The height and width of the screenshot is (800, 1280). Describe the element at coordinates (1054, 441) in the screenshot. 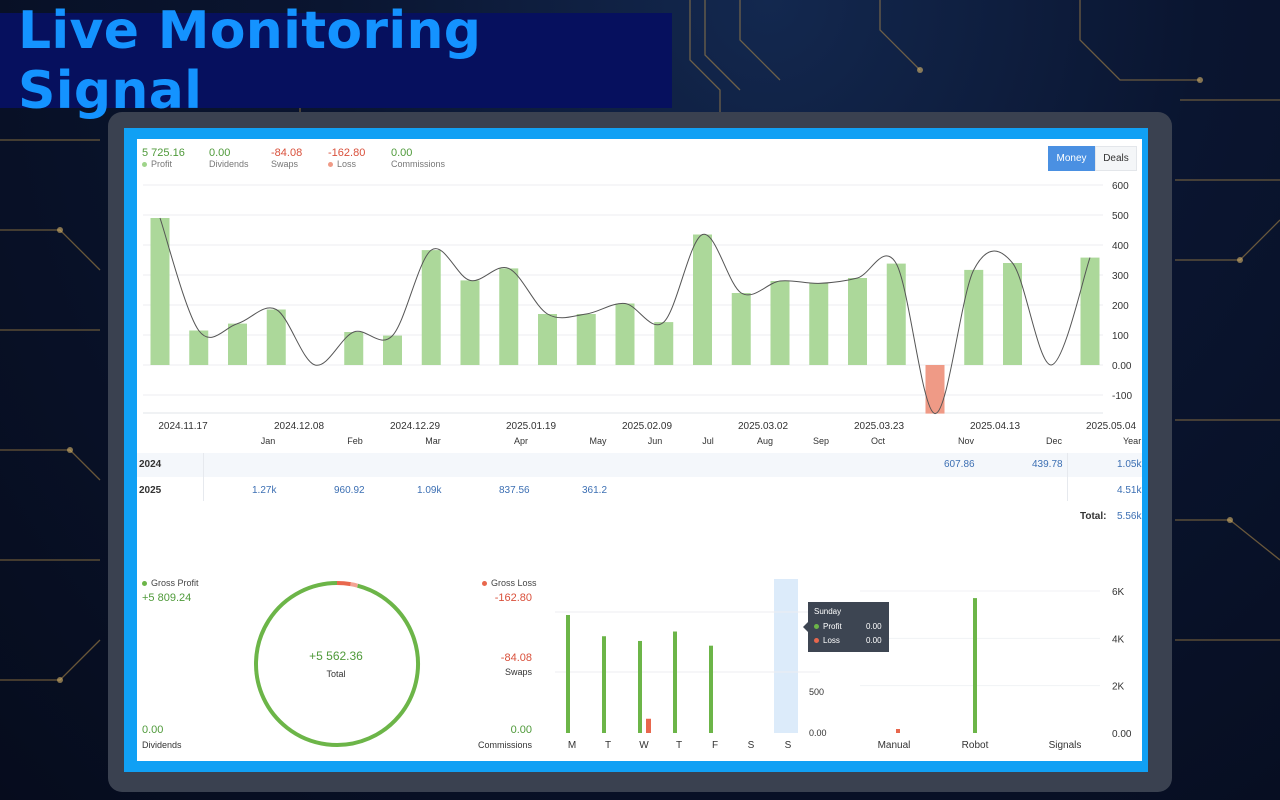

I see `month-header-dec: Dec` at that location.